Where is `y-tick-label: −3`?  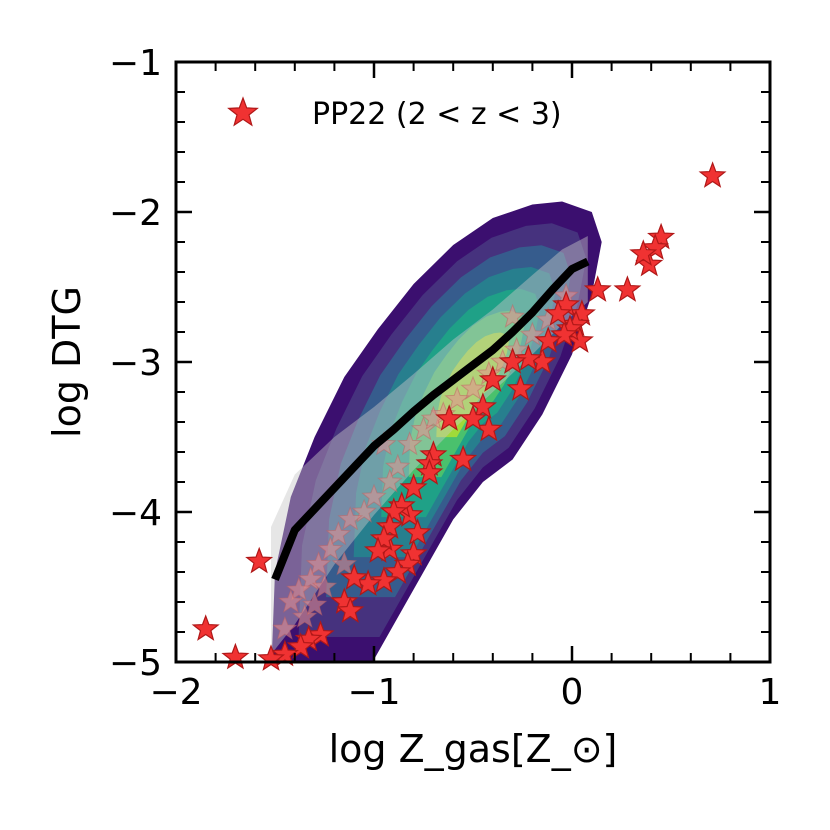
y-tick-label: −3 is located at coordinates (135, 363).